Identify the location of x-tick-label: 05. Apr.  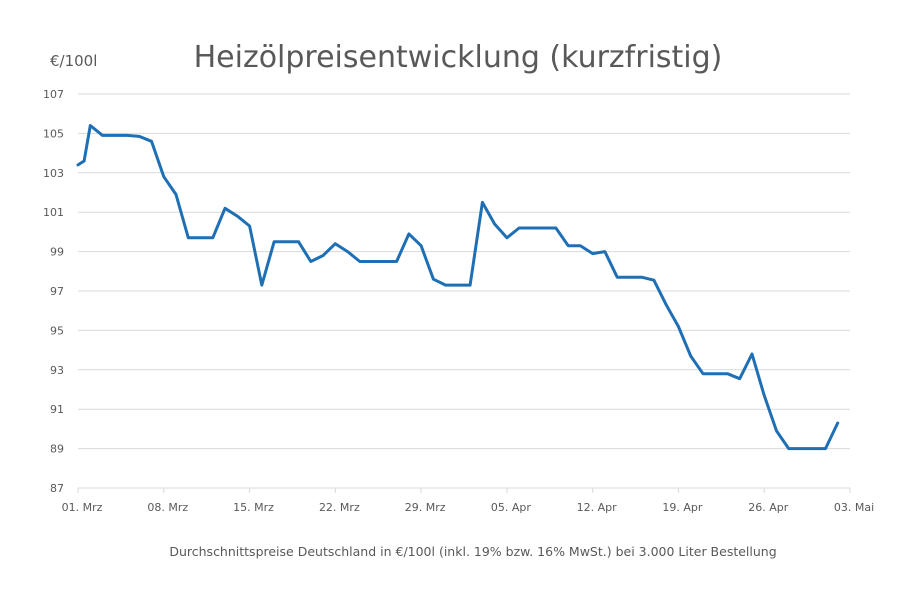
(511, 507).